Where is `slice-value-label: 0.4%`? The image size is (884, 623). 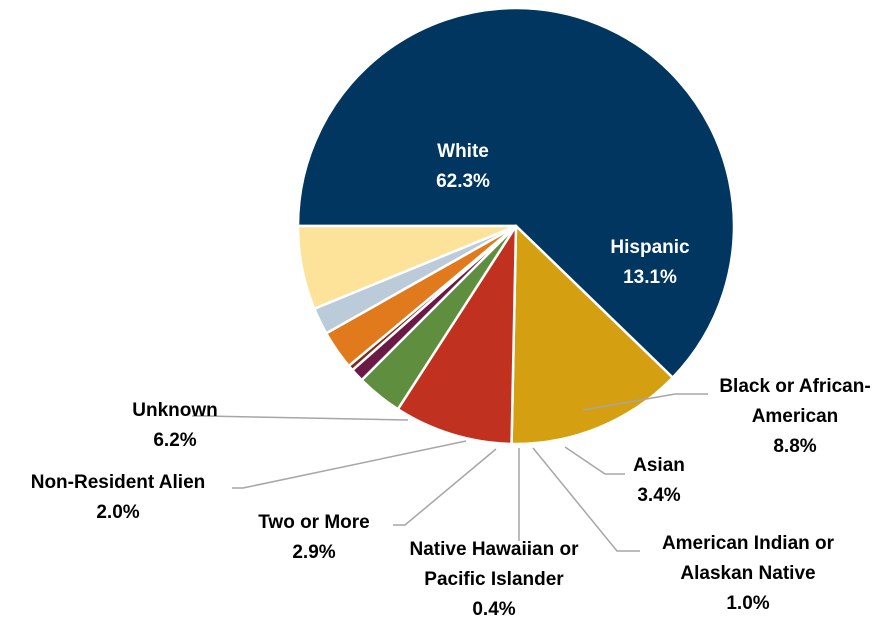
slice-value-label: 0.4% is located at coordinates (493, 609).